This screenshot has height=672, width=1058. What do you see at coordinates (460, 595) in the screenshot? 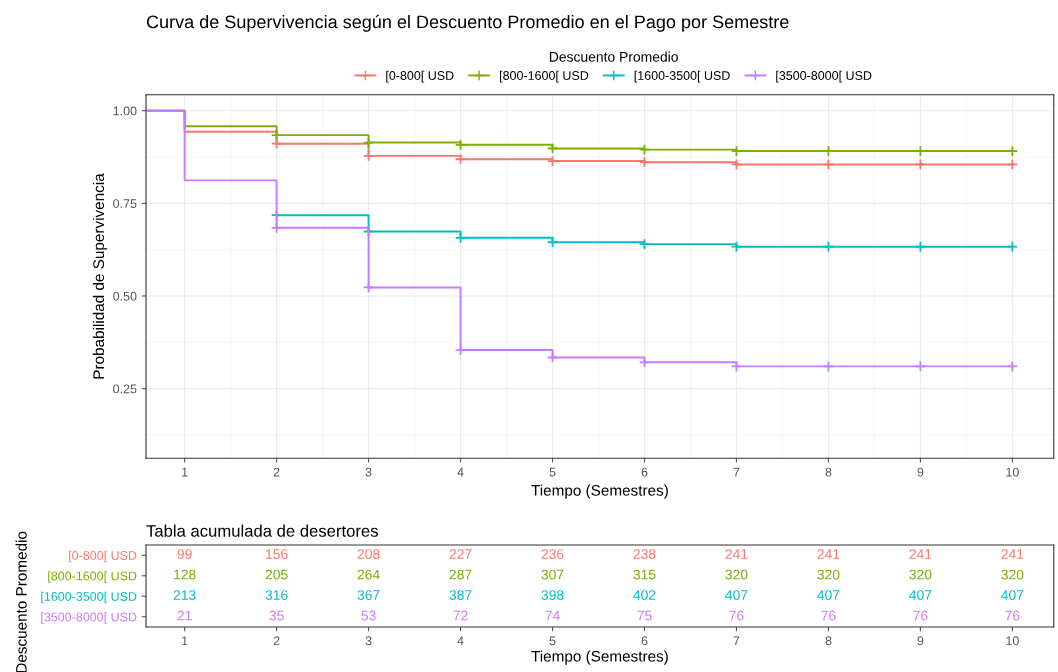
I see `data-label: 387` at bounding box center [460, 595].